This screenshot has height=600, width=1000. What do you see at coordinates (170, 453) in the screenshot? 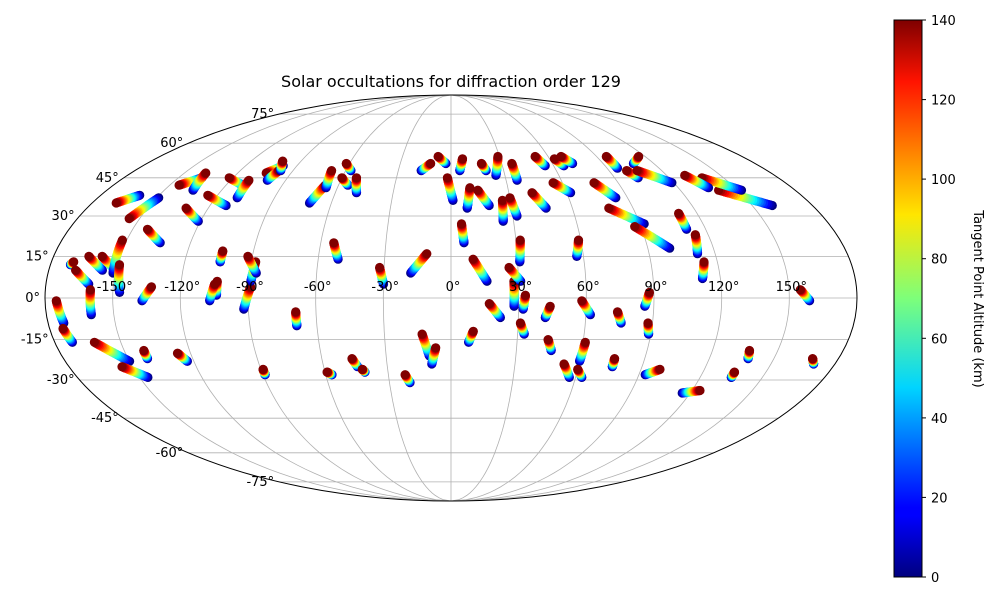
I see `latitude-label: -60°` at bounding box center [170, 453].